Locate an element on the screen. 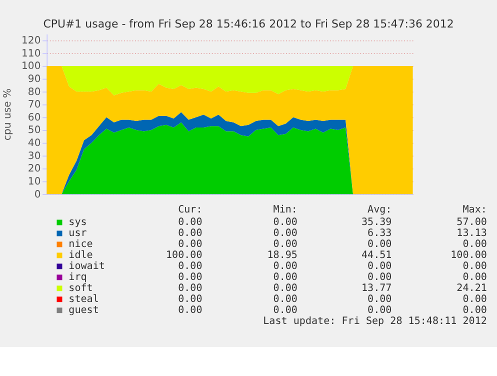 This screenshot has height=376, width=497. text: 13.77 is located at coordinates (376, 288).